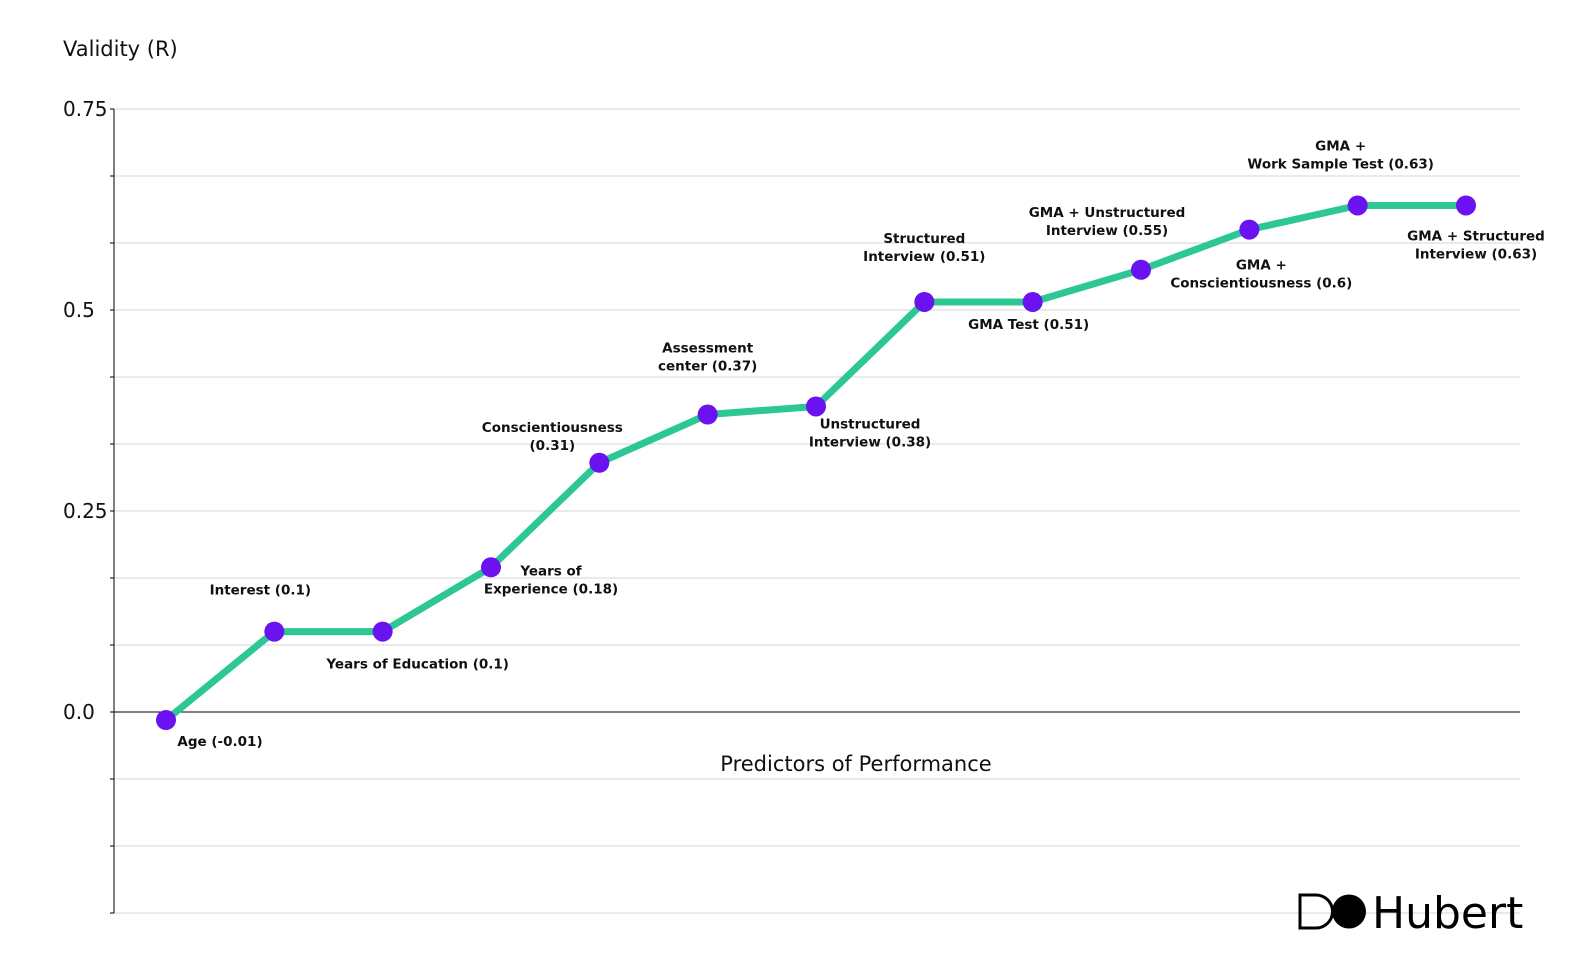 The width and height of the screenshot is (1580, 976). I want to click on data-label: Interview (0.51), so click(924, 257).